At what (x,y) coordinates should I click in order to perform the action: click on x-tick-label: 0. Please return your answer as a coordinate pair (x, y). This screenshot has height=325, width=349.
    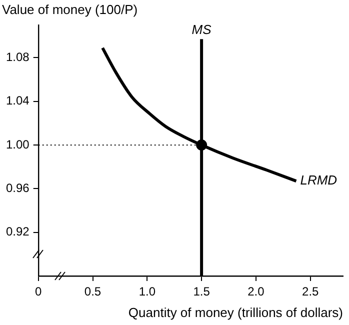
    Looking at the image, I should click on (38, 291).